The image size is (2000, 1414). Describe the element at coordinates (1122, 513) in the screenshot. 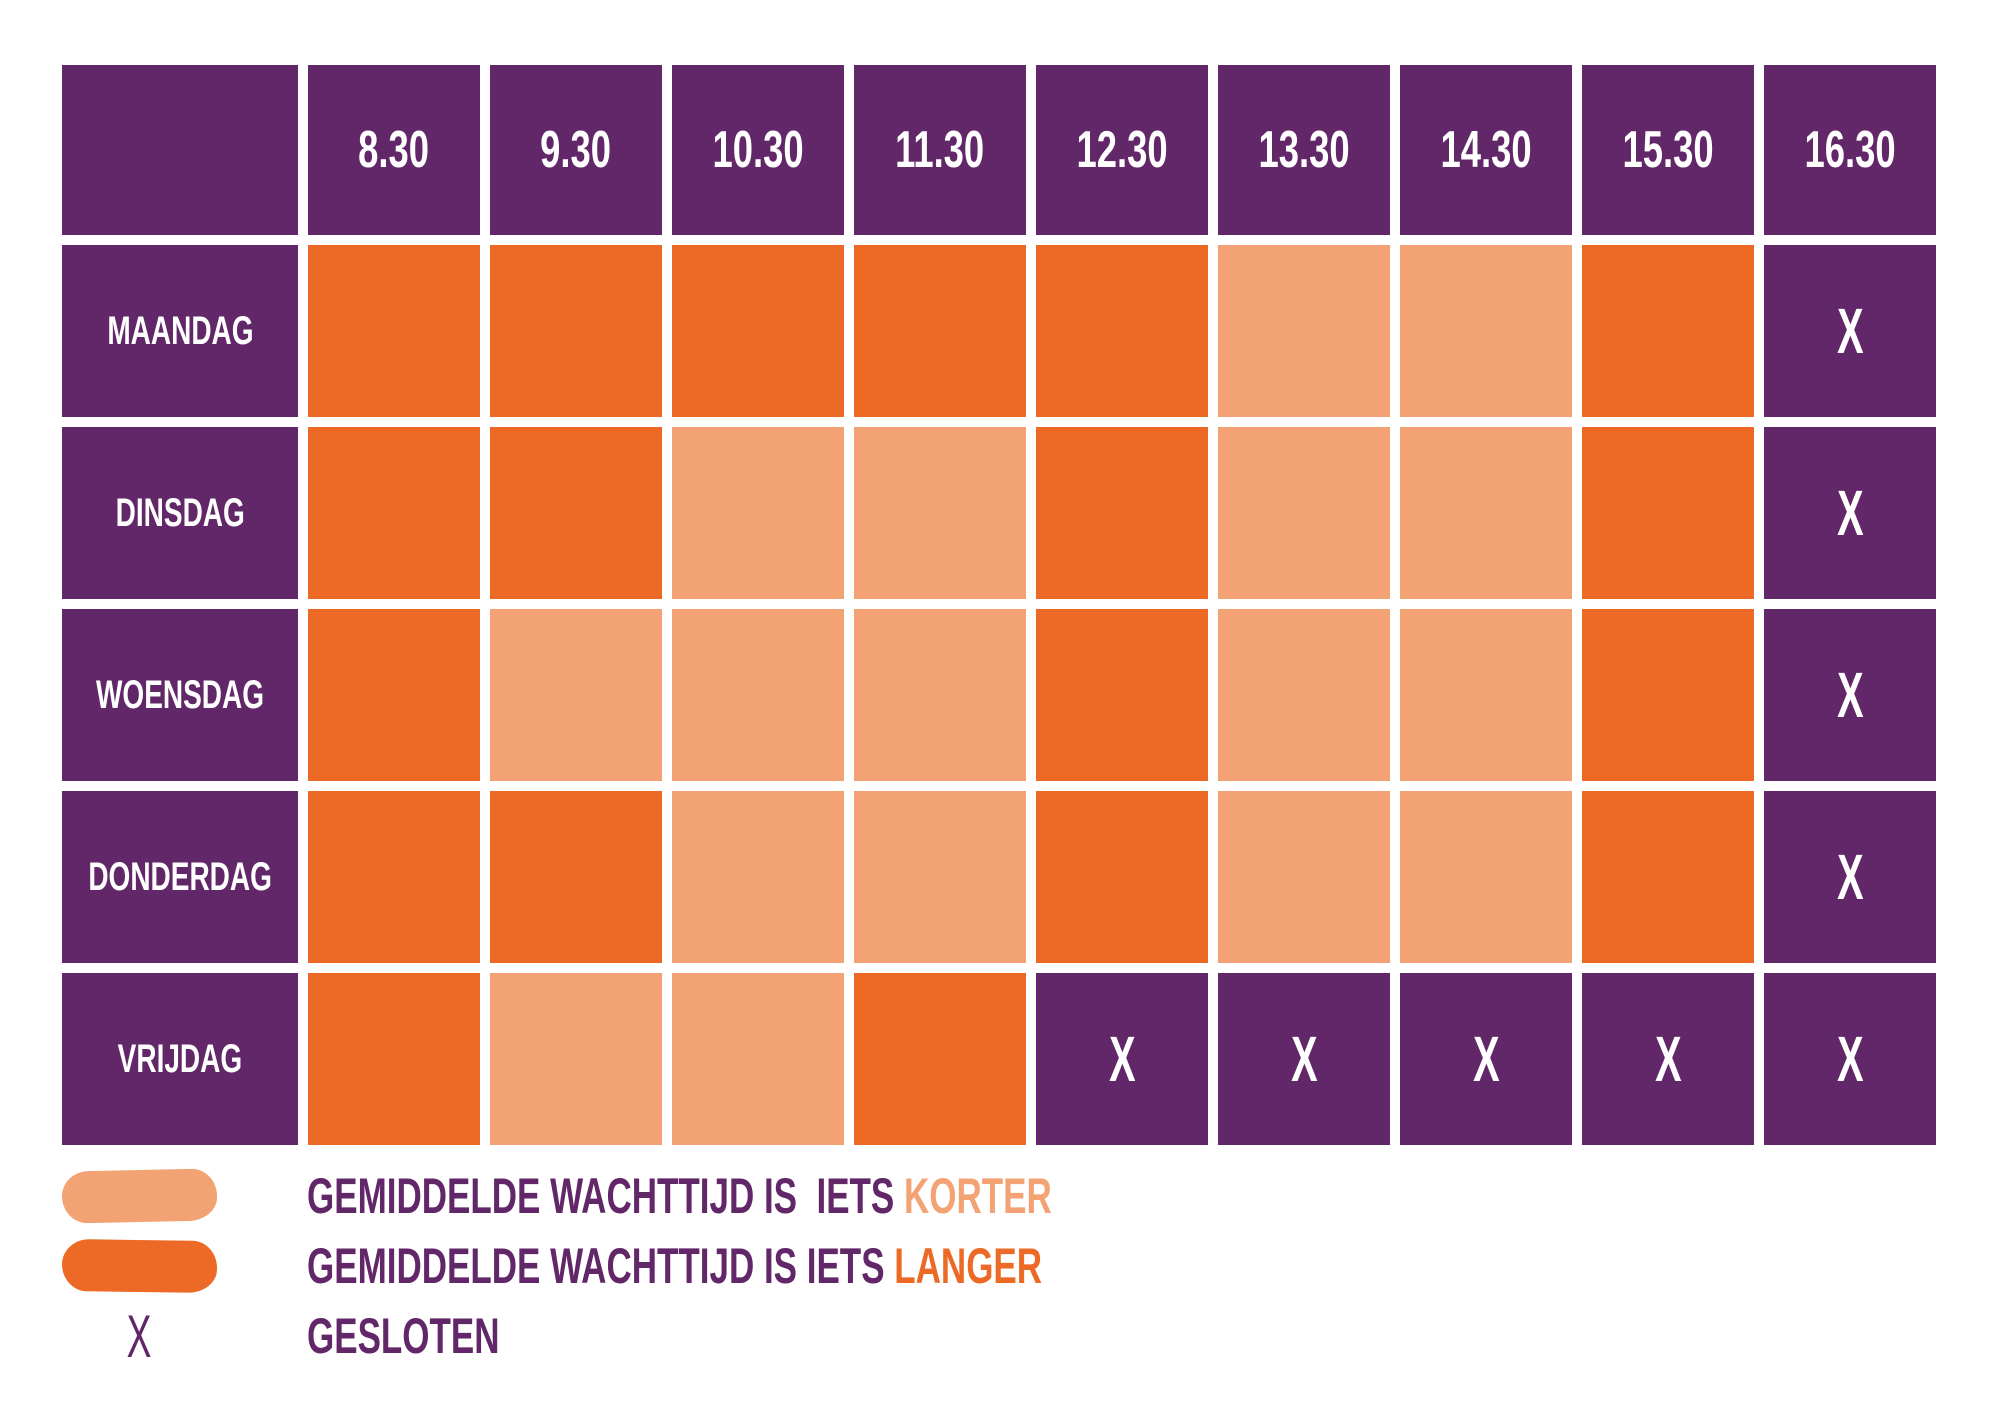

I see `cell-dinsdag-12.30` at that location.